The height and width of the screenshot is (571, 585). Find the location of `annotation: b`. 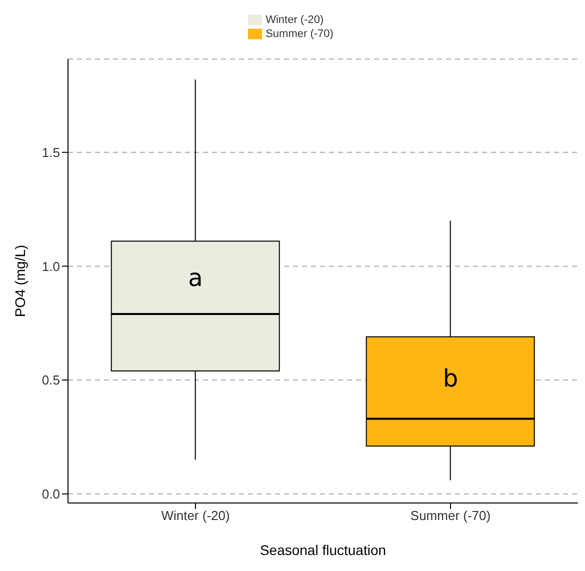

annotation: b is located at coordinates (450, 378).